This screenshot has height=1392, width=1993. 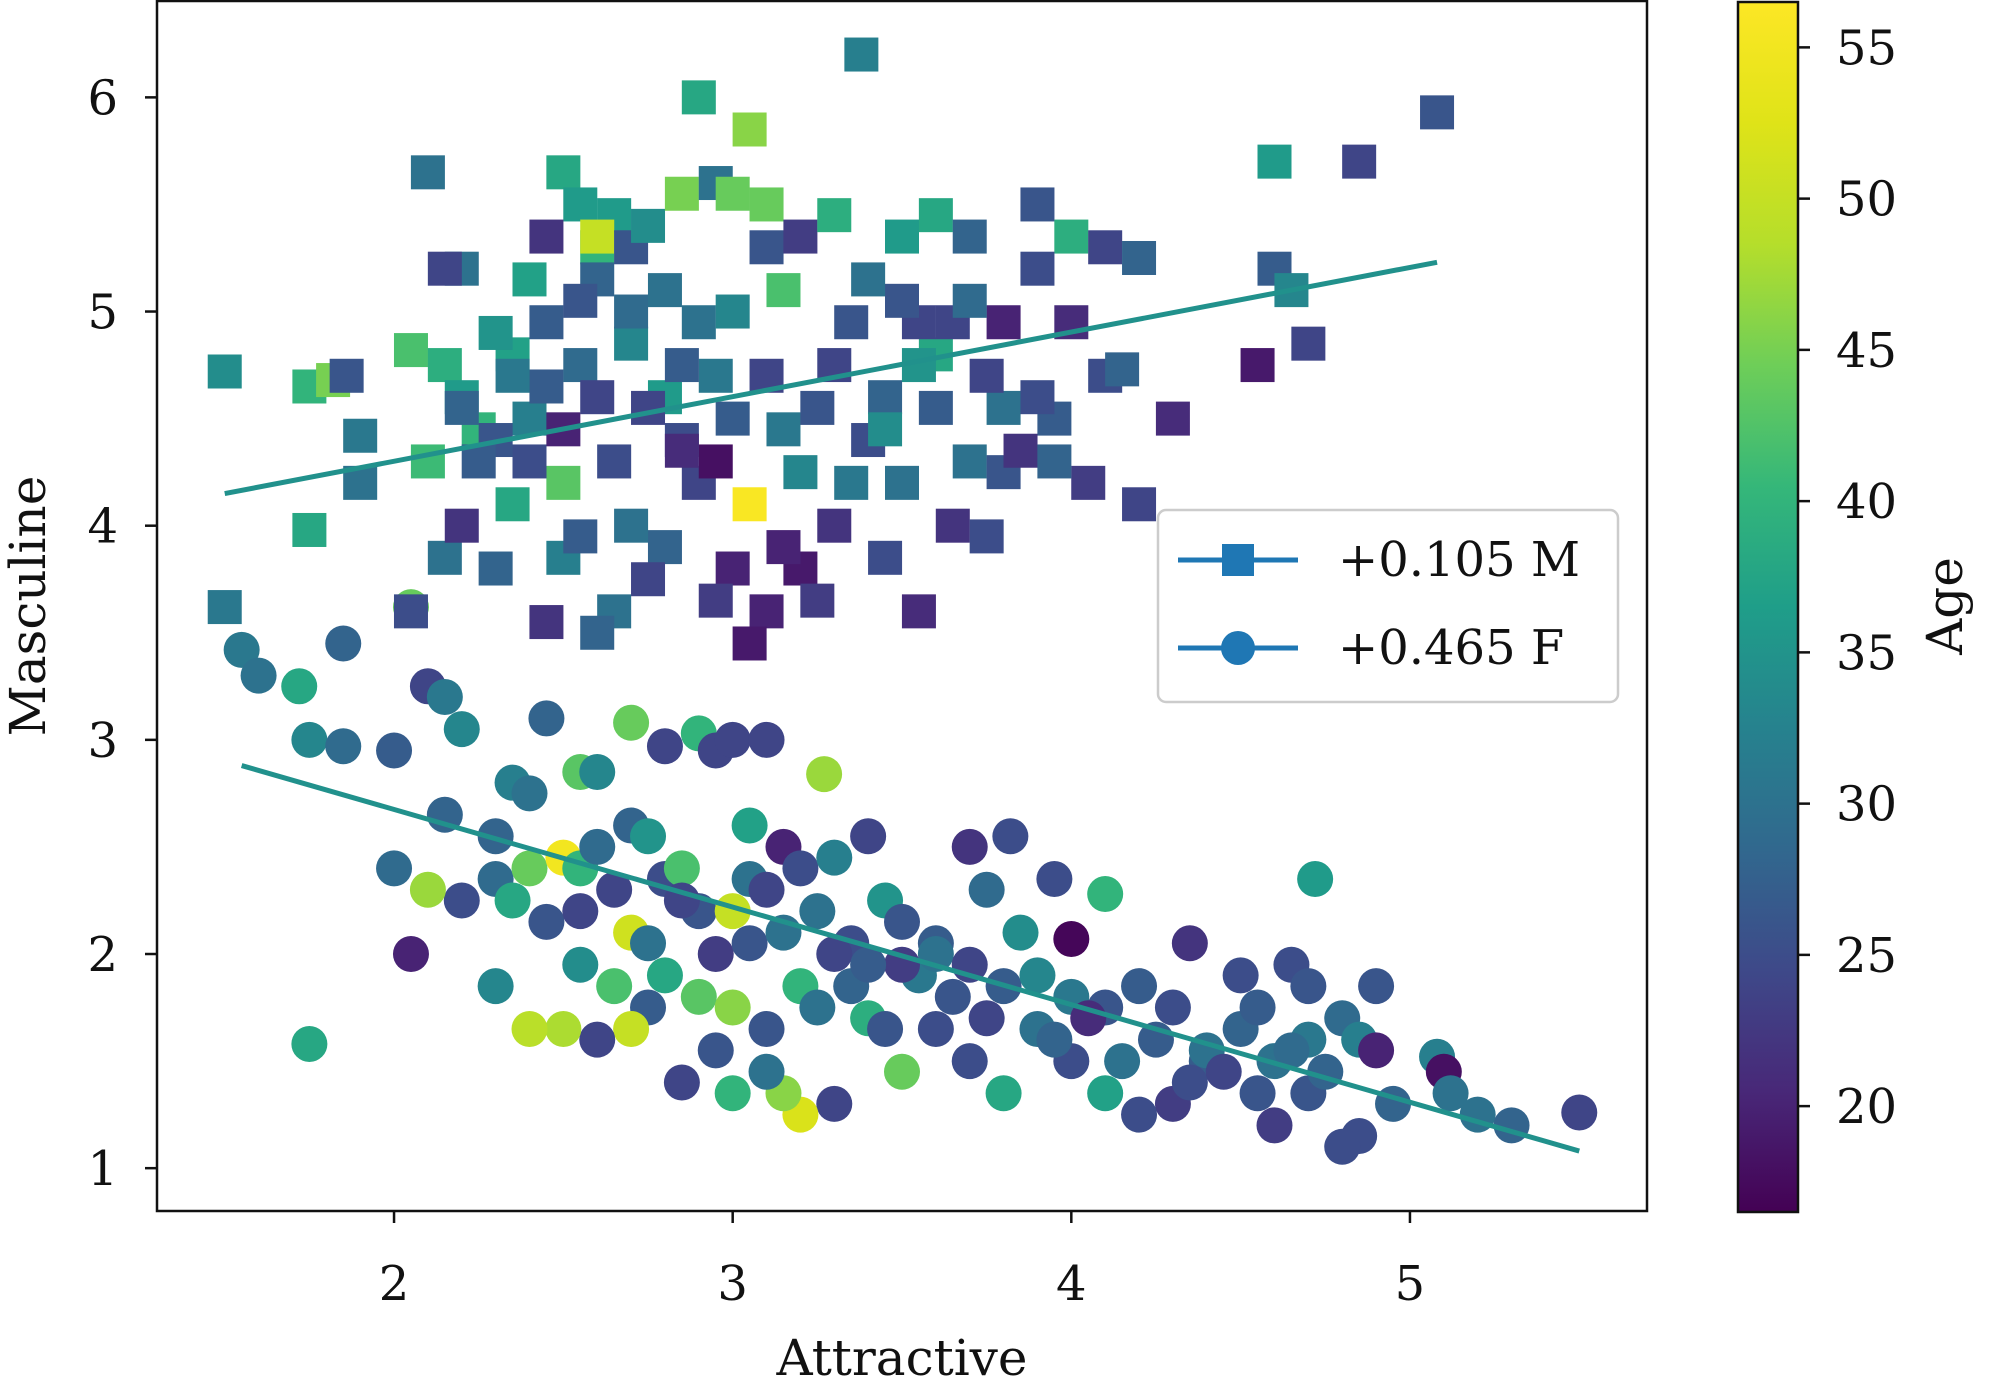 I want to click on circle-marker-icon, so click(x=1238, y=648).